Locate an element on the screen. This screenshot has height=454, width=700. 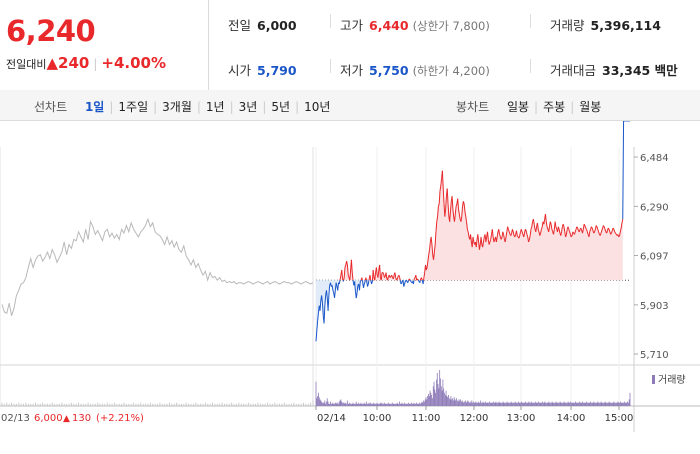
stat-low: 저가 5,750 (하한가 4,200) is located at coordinates (415, 69).